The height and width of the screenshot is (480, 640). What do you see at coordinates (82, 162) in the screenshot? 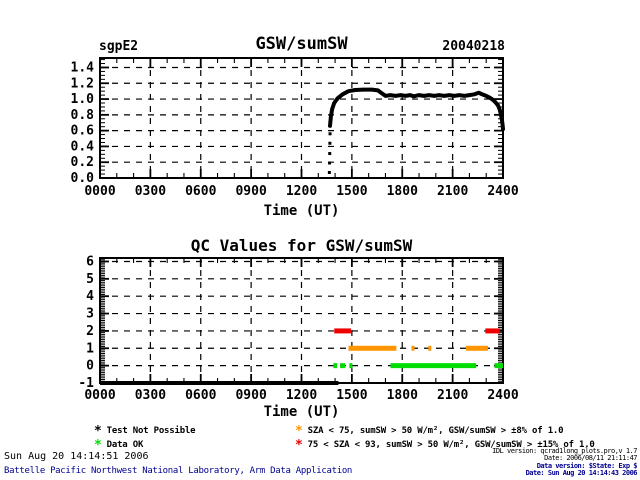
I see `svg-text: 0.2` at bounding box center [82, 162].